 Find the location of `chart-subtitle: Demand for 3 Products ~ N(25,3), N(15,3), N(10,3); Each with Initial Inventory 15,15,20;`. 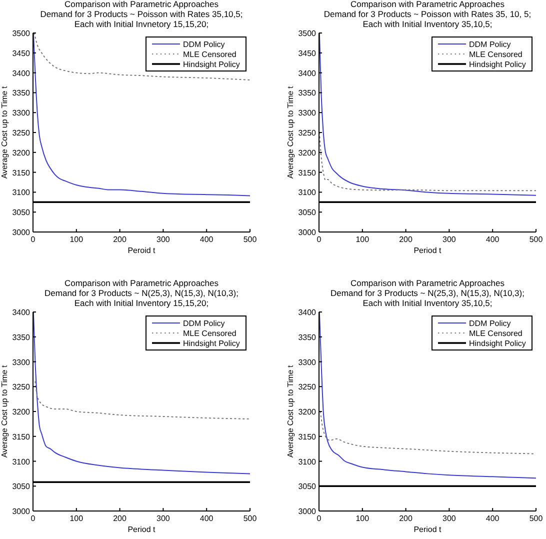

chart-subtitle: Demand for 3 Products ~ N(25,3), N(15,3), N(10,3); Each with Initial Inventory 15,15,20; is located at coordinates (141, 298).